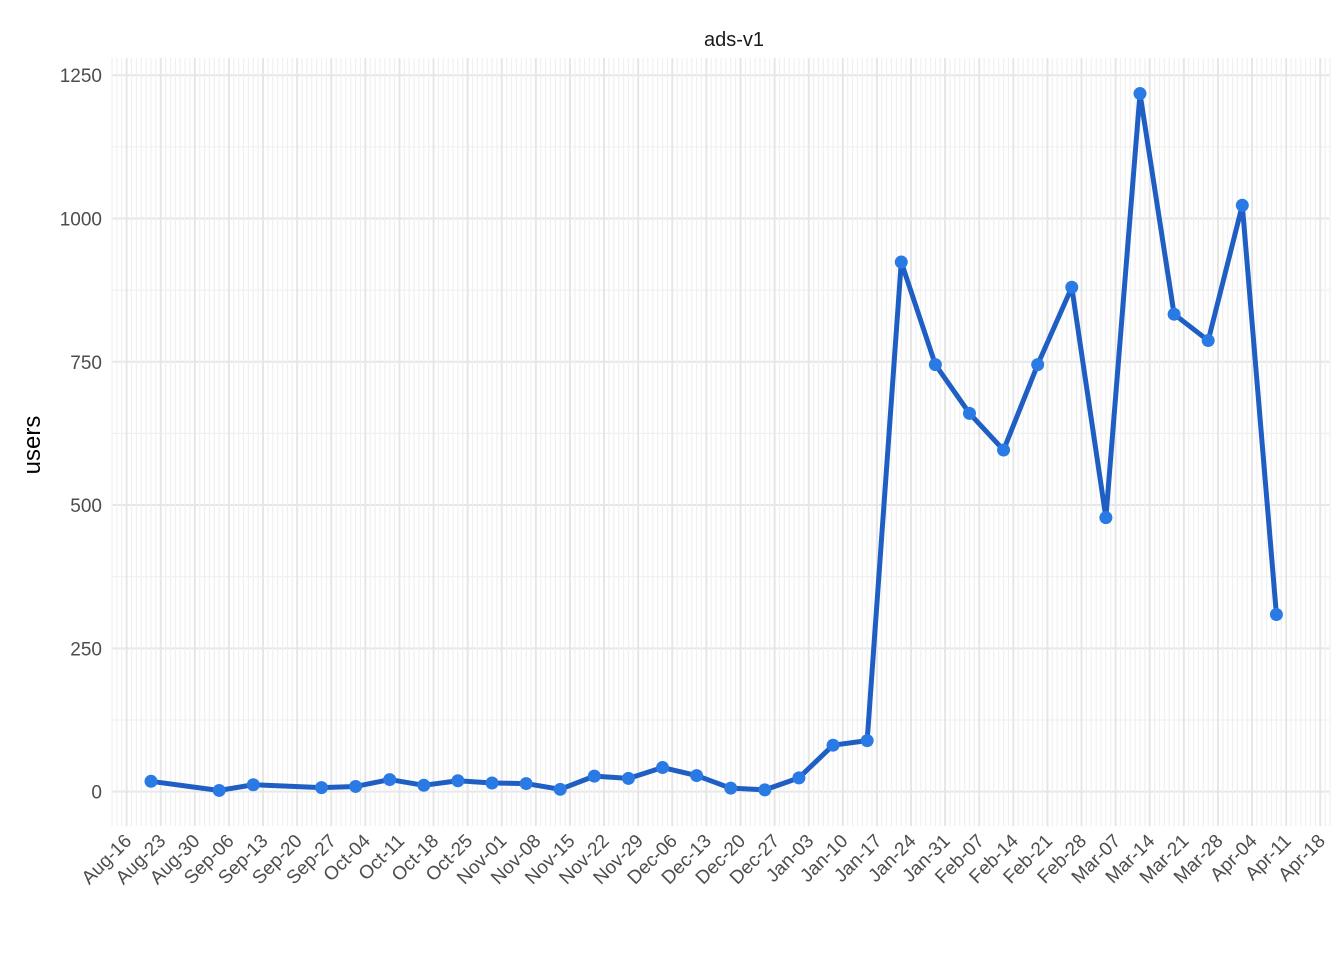 The width and height of the screenshot is (1344, 960). Describe the element at coordinates (81, 219) in the screenshot. I see `y-tick-label: 1000` at that location.